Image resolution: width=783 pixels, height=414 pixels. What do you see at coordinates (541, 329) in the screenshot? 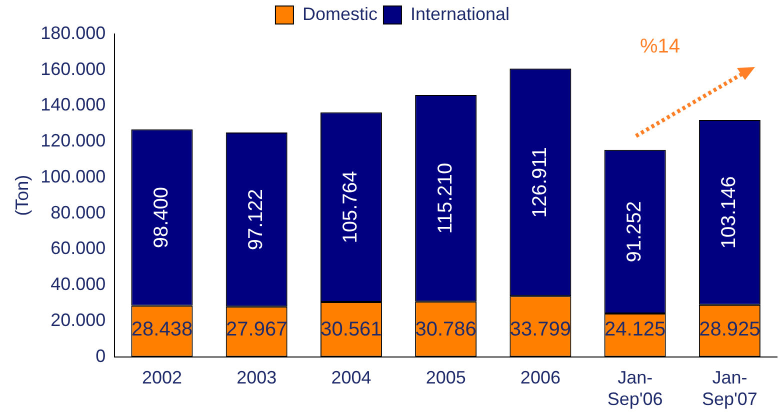
I see `data-label: 33.799` at bounding box center [541, 329].